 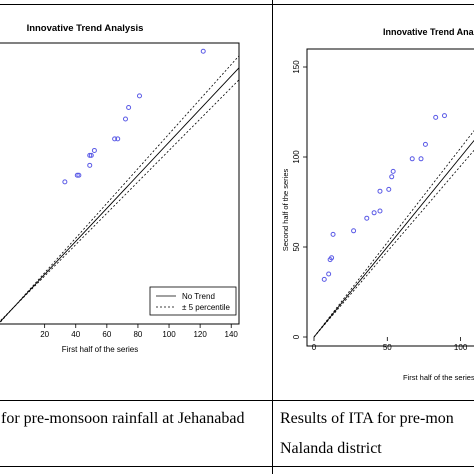 What do you see at coordinates (296, 157) in the screenshot?
I see `y-tick-label: 100` at bounding box center [296, 157].